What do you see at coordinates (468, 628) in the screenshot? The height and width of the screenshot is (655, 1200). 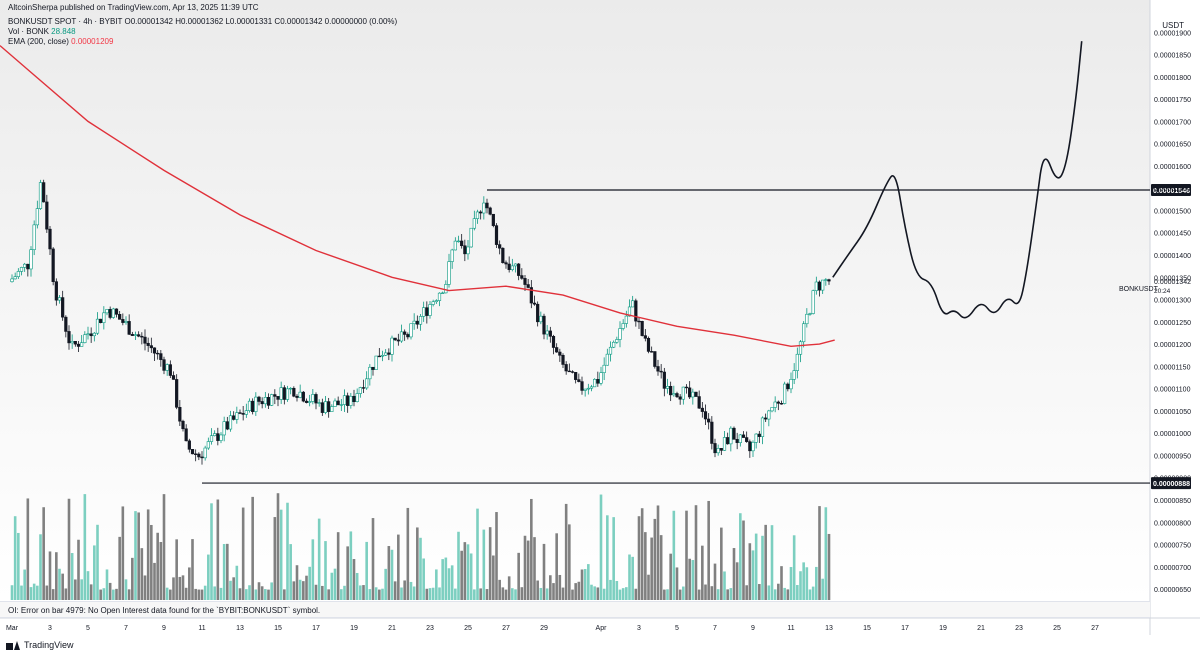 I see `time-tick-label: 25` at bounding box center [468, 628].